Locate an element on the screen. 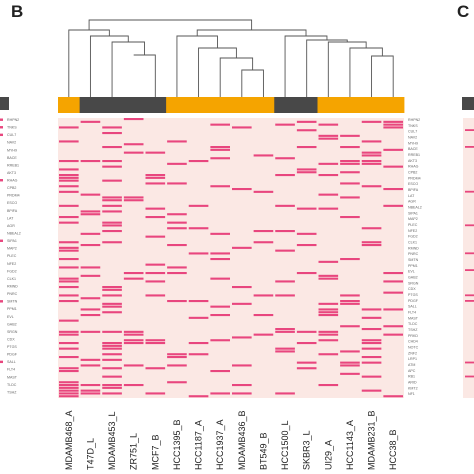  right-gene-label: NOTC is located at coordinates (413, 348).